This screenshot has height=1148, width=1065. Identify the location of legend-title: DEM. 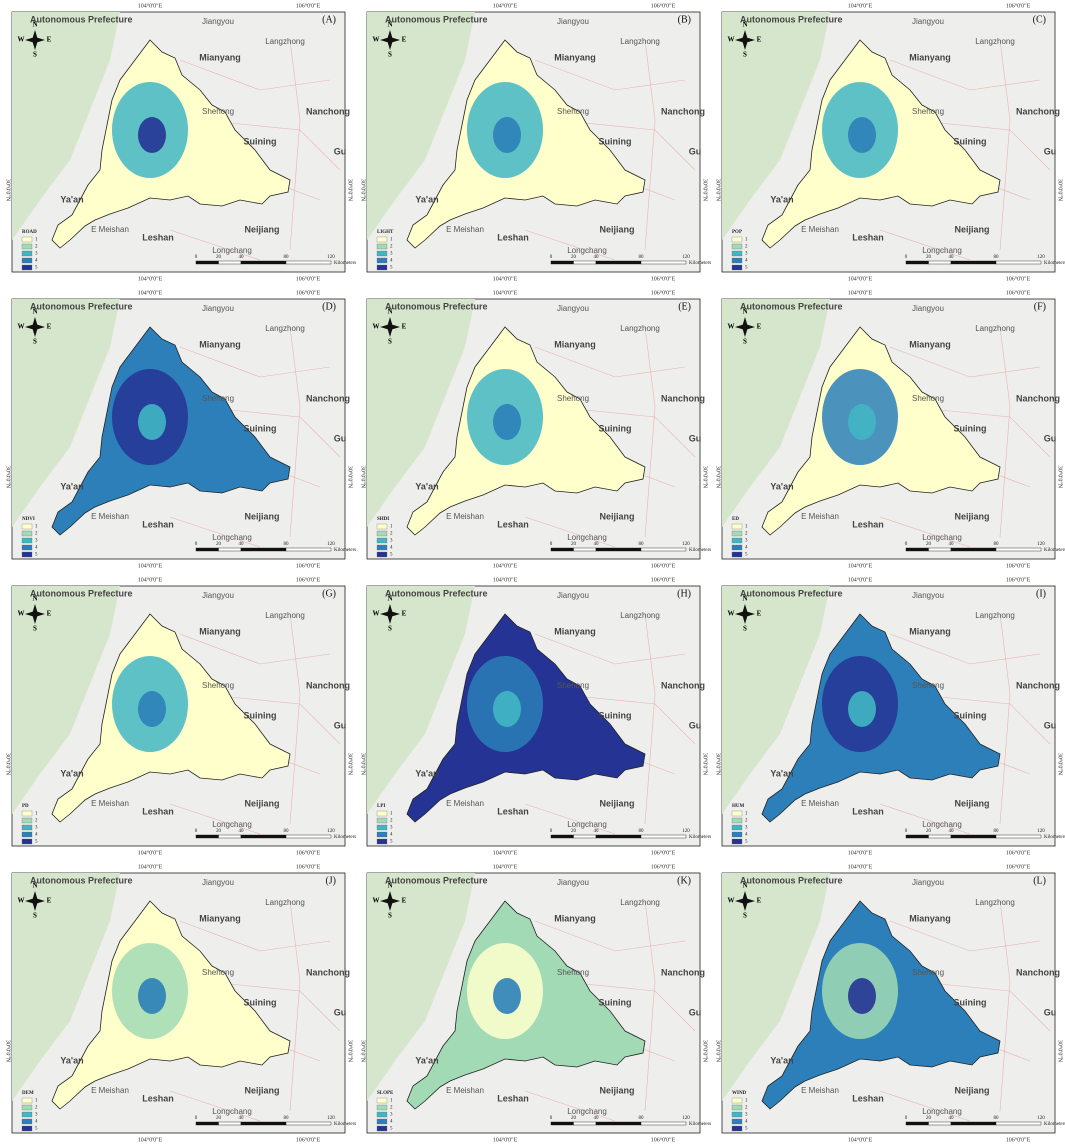
(28, 1093).